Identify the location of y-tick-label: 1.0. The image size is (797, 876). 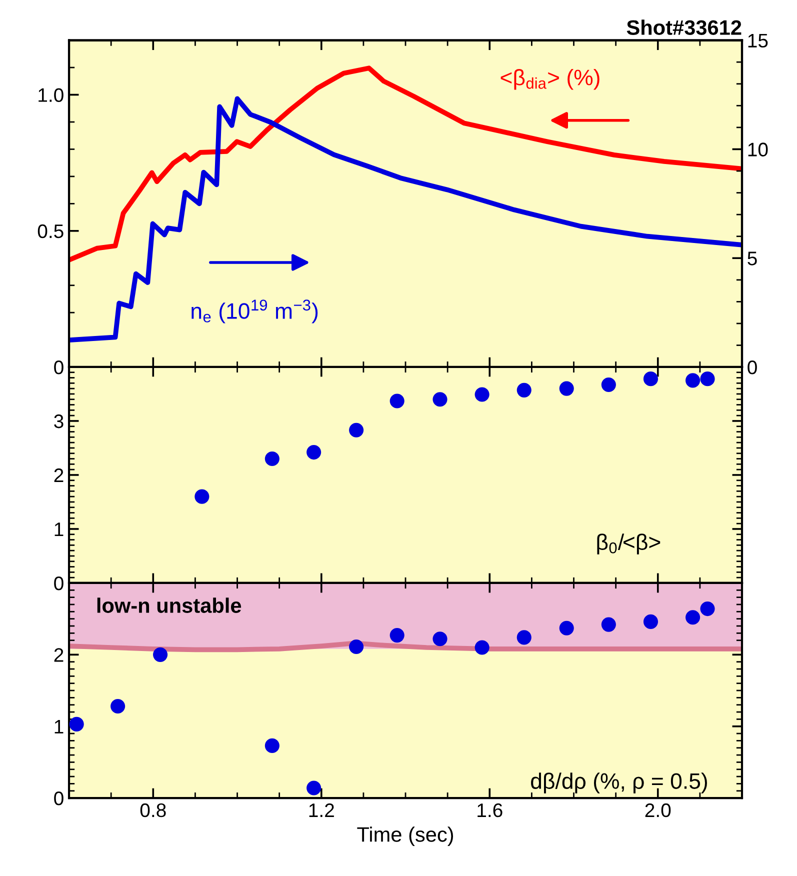
(51, 95).